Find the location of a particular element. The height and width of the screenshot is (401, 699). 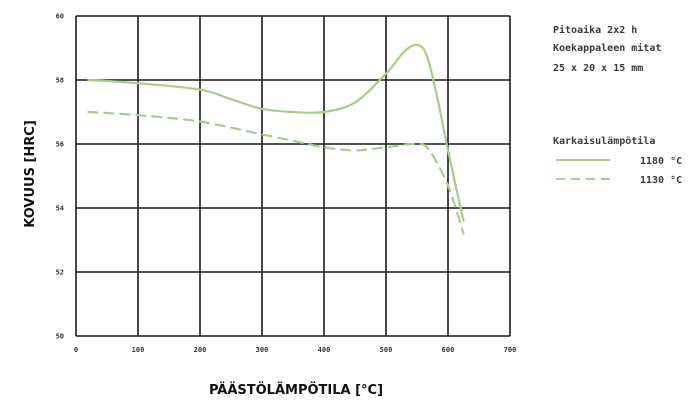

x-tick-label: 100 is located at coordinates (138, 350).